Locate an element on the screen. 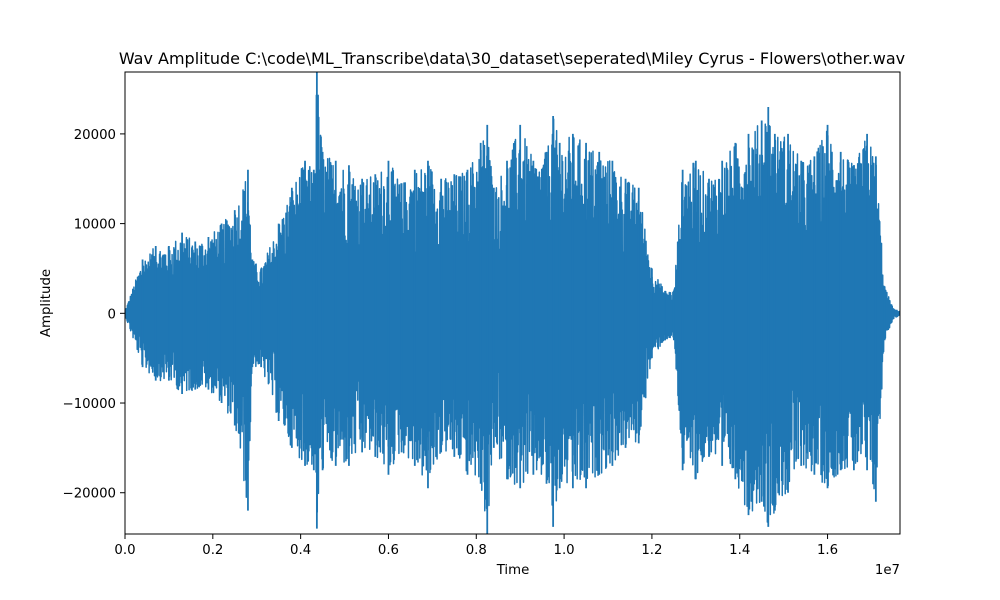 The width and height of the screenshot is (1000, 600). x-axis: 0.0 0.2 0.4 0.6 0.8 1.0 1.2 1.4 1.6 is located at coordinates (476, 546).